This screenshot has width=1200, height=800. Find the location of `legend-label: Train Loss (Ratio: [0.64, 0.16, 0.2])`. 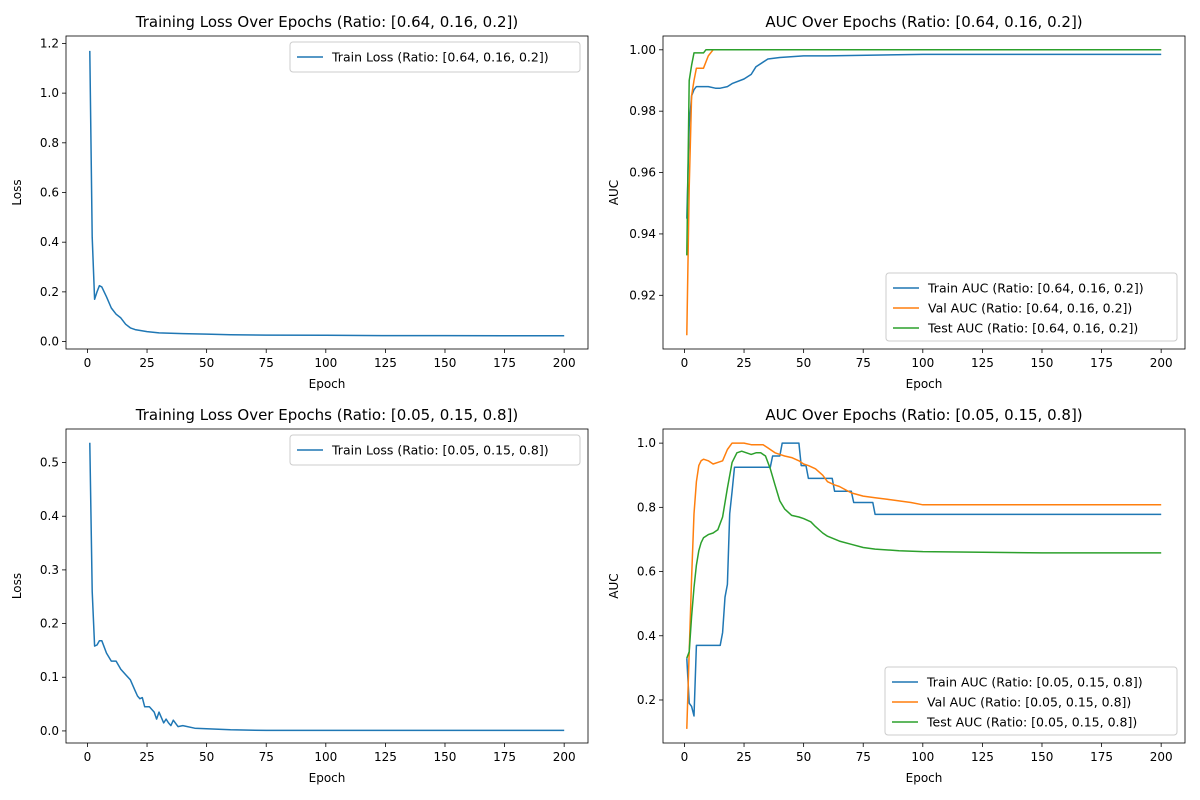

legend-label: Train Loss (Ratio: [0.64, 0.16, 0.2]) is located at coordinates (440, 57).